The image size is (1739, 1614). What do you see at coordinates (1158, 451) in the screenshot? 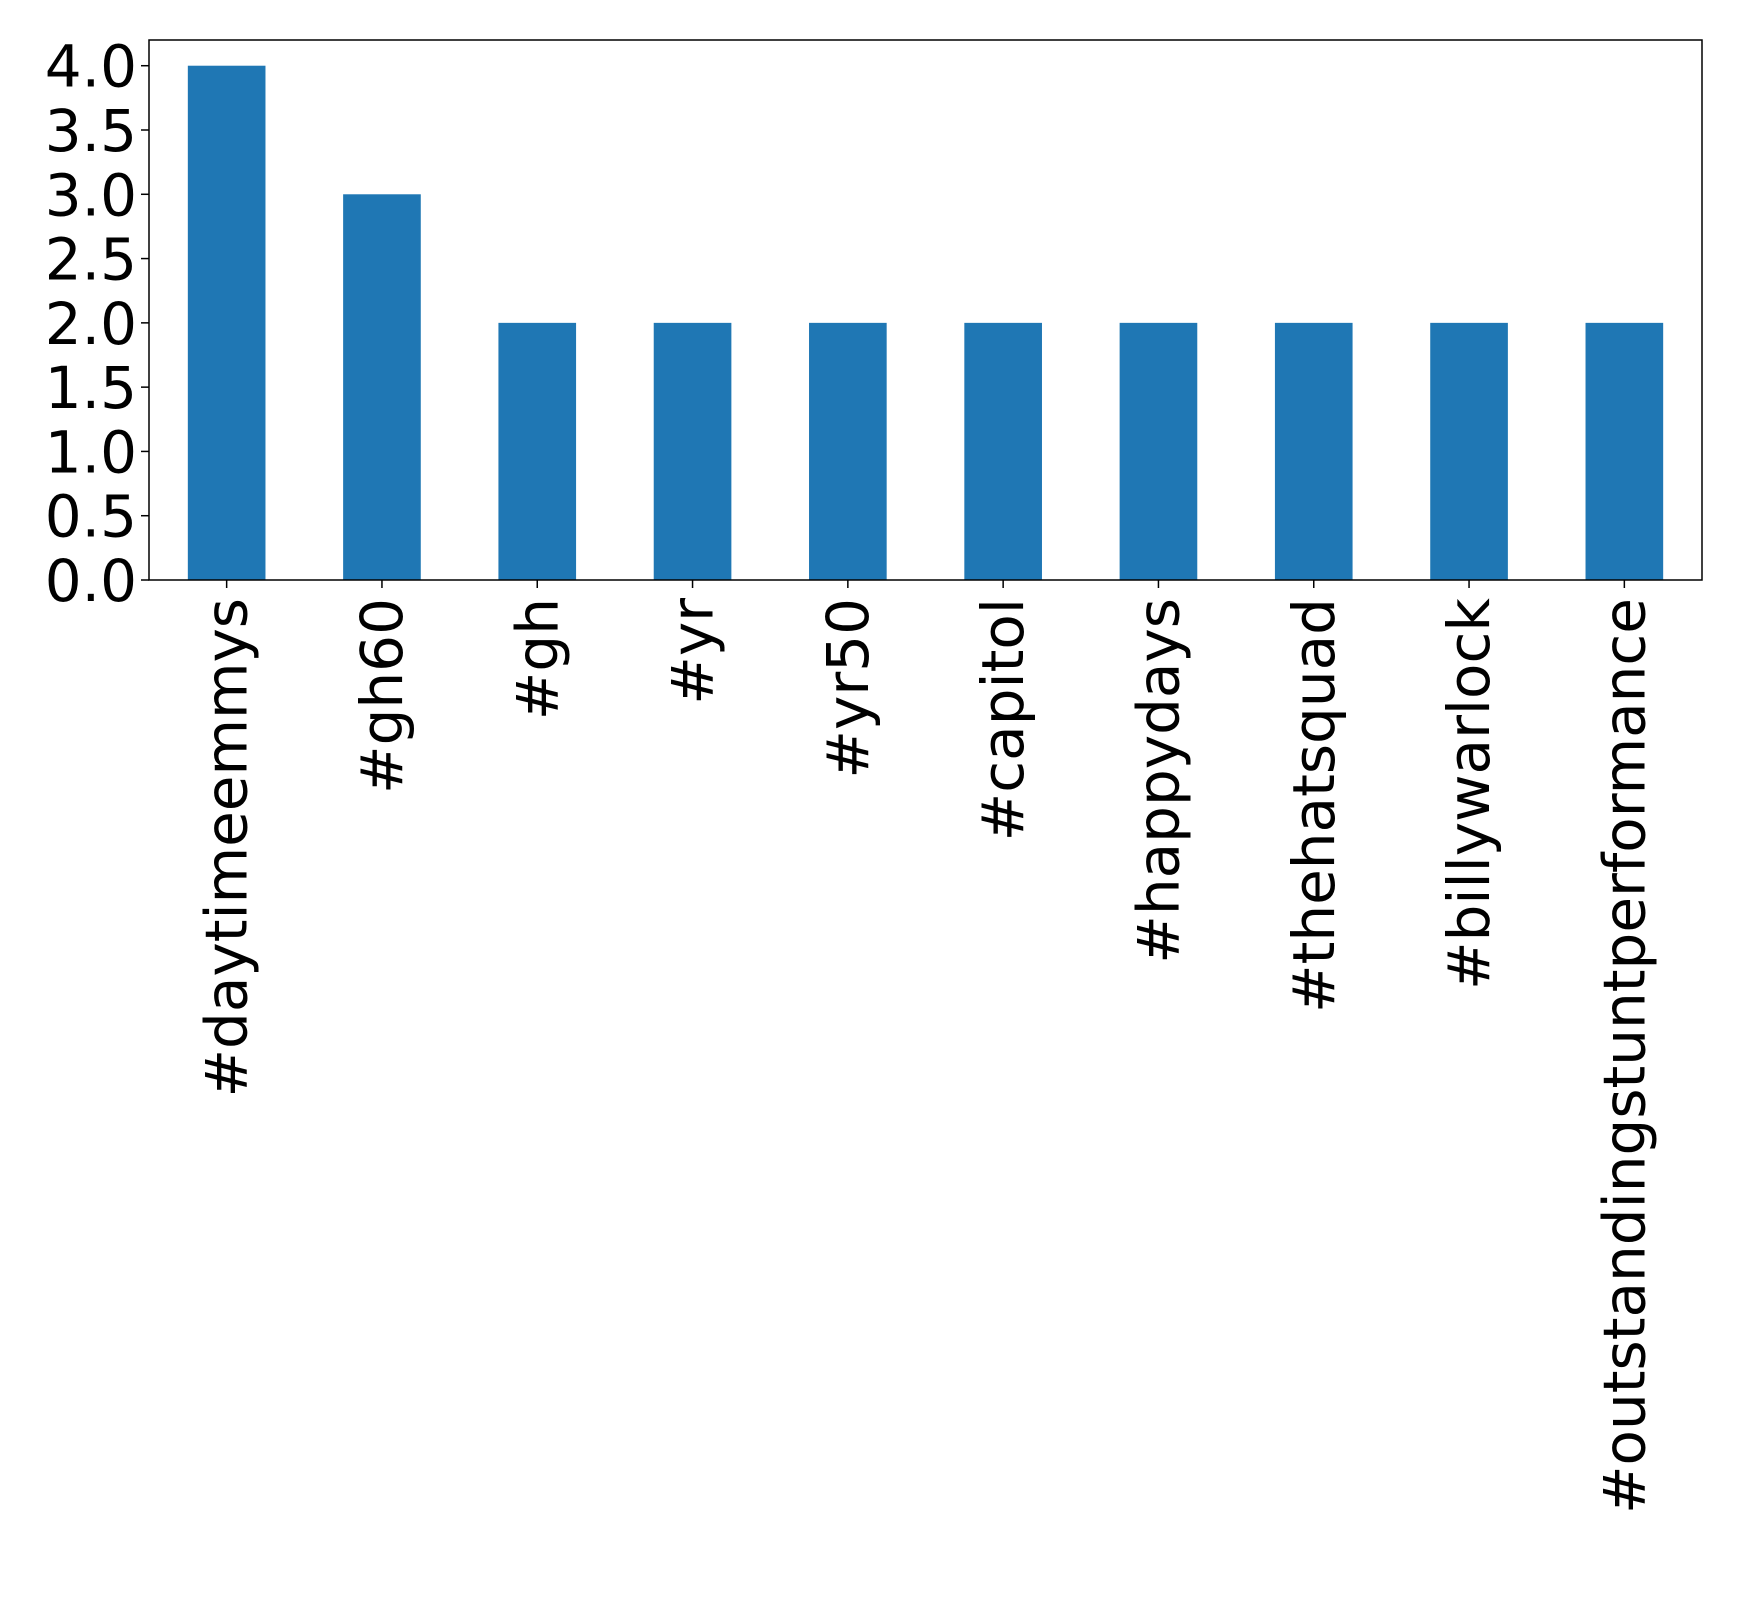
I see `bar-happydays` at bounding box center [1158, 451].